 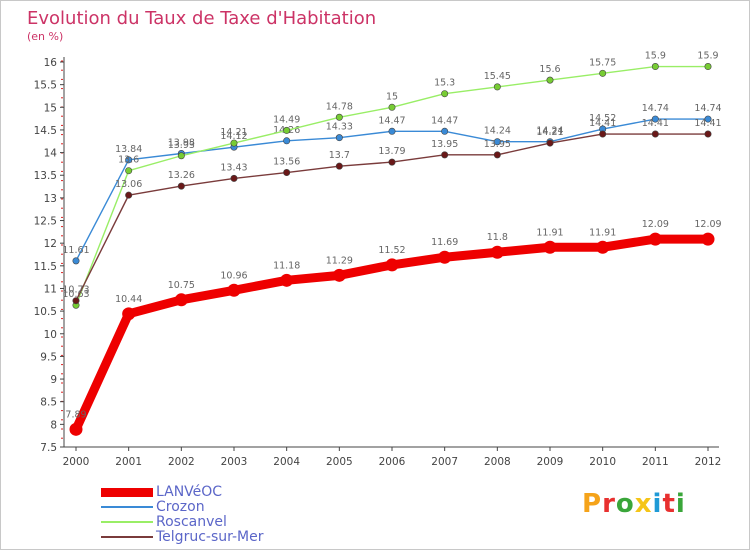 What do you see at coordinates (657, 504) in the screenshot?
I see `logo-letter: i` at bounding box center [657, 504].